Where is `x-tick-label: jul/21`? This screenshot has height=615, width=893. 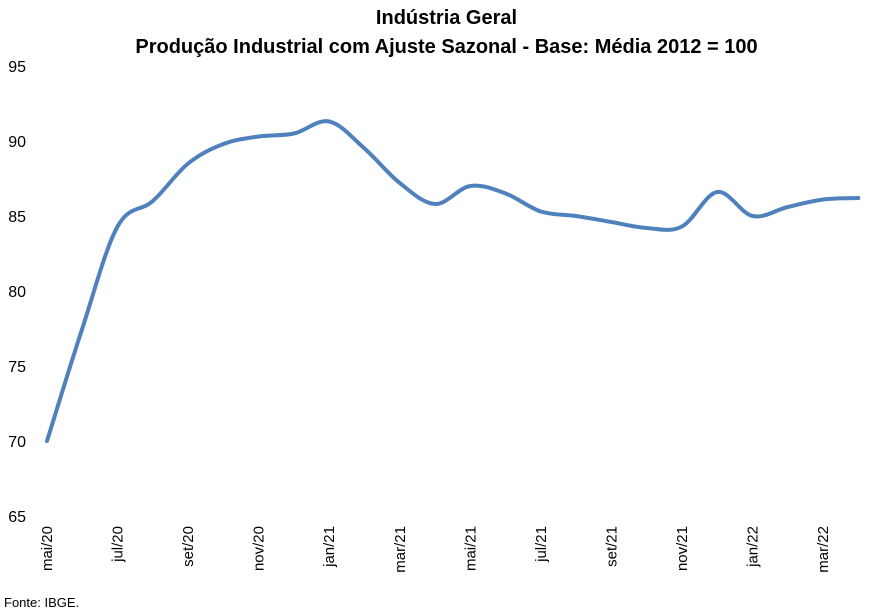 x-tick-label: jul/21 is located at coordinates (541, 544).